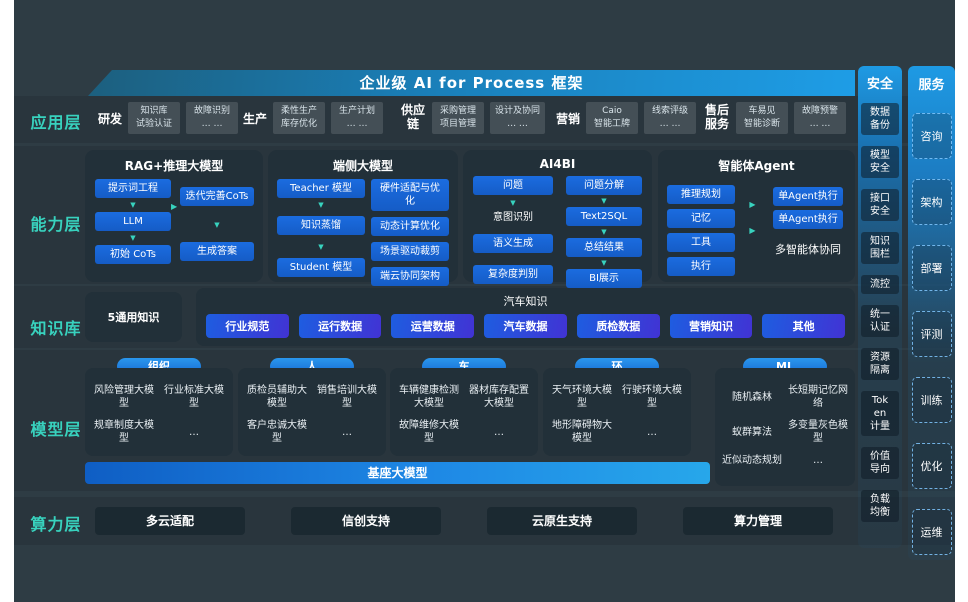  What do you see at coordinates (194, 397) in the screenshot?
I see `model-item: 行业标准大模型` at bounding box center [194, 397].